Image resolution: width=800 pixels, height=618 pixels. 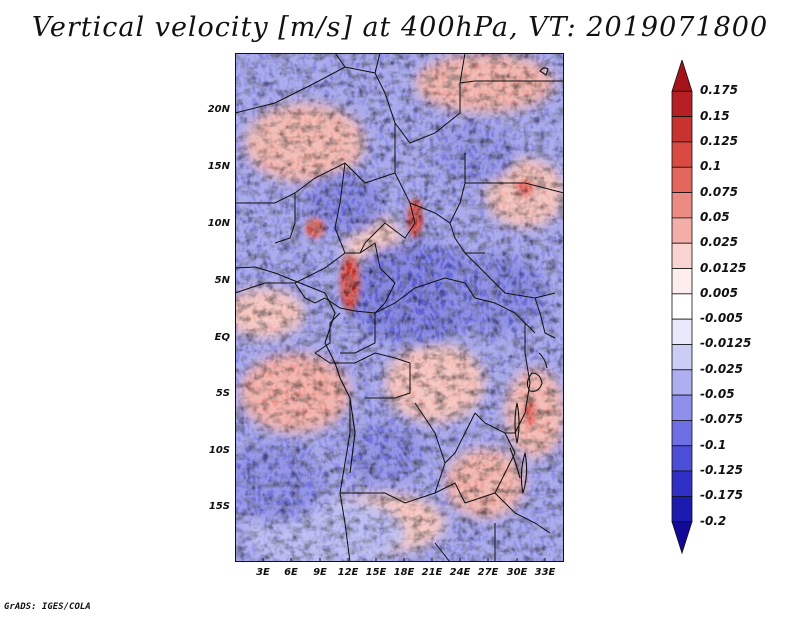 I want to click on colorbar-label: -0.125, so click(x=721, y=470).